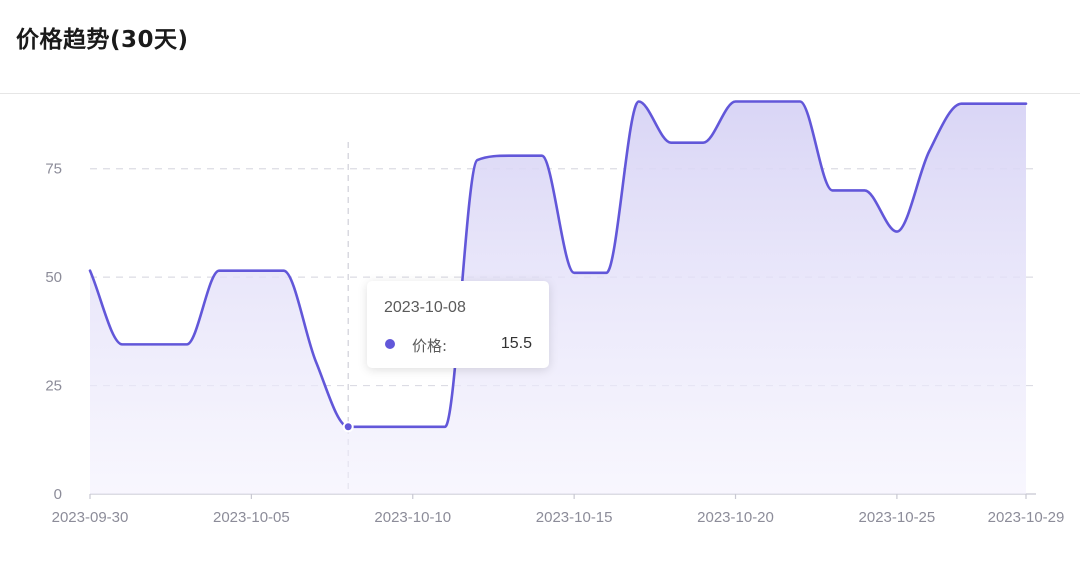  What do you see at coordinates (53, 169) in the screenshot?
I see `y-tick-label-75: 75` at bounding box center [53, 169].